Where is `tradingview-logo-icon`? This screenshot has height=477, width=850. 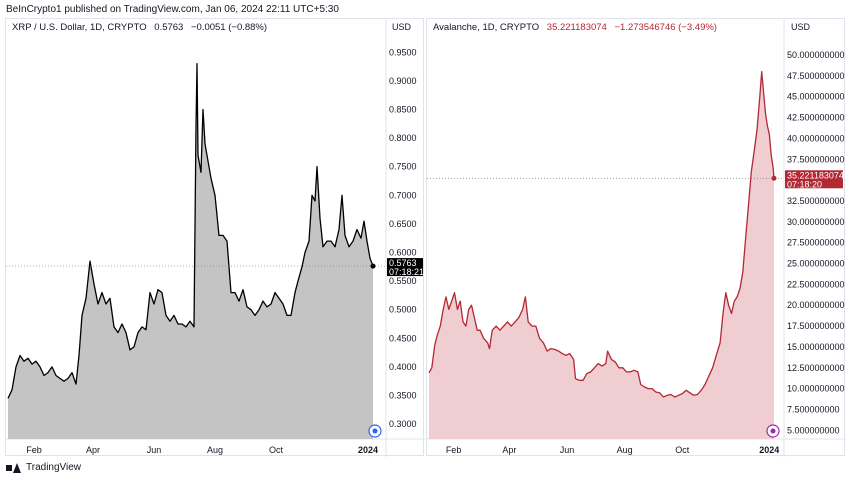 tradingview-logo-icon is located at coordinates (14, 467).